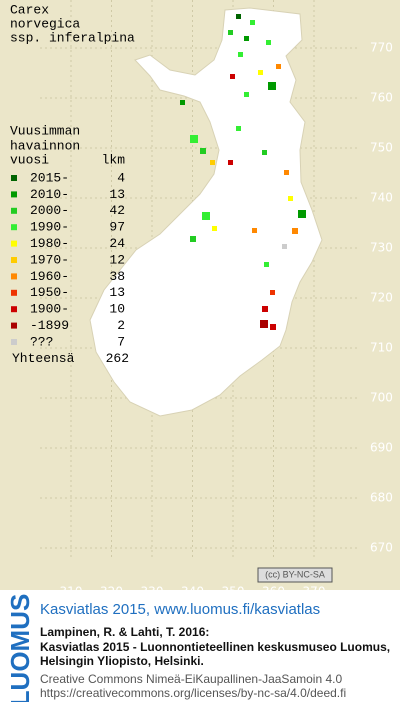 This screenshot has width=400, height=702. Describe the element at coordinates (41, 341) in the screenshot. I see `legend-label: ???` at that location.